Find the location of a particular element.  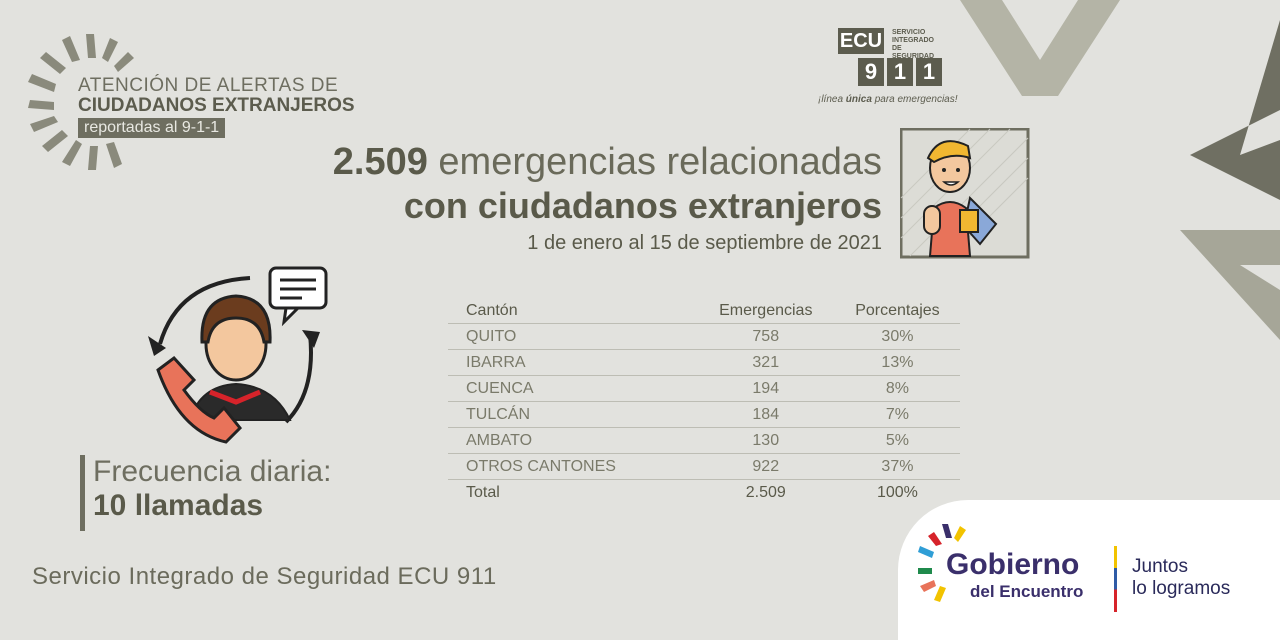

table-row: OTROS CANTONES 922 37% is located at coordinates (704, 466).